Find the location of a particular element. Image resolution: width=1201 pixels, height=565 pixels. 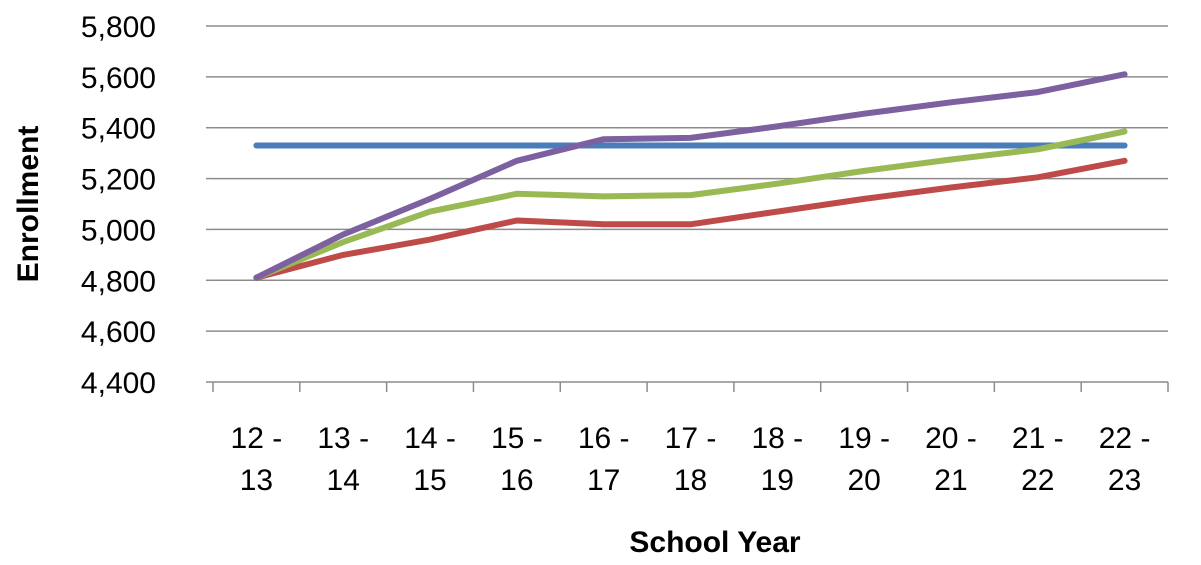

x-tick-label: 17 -18 is located at coordinates (691, 459).